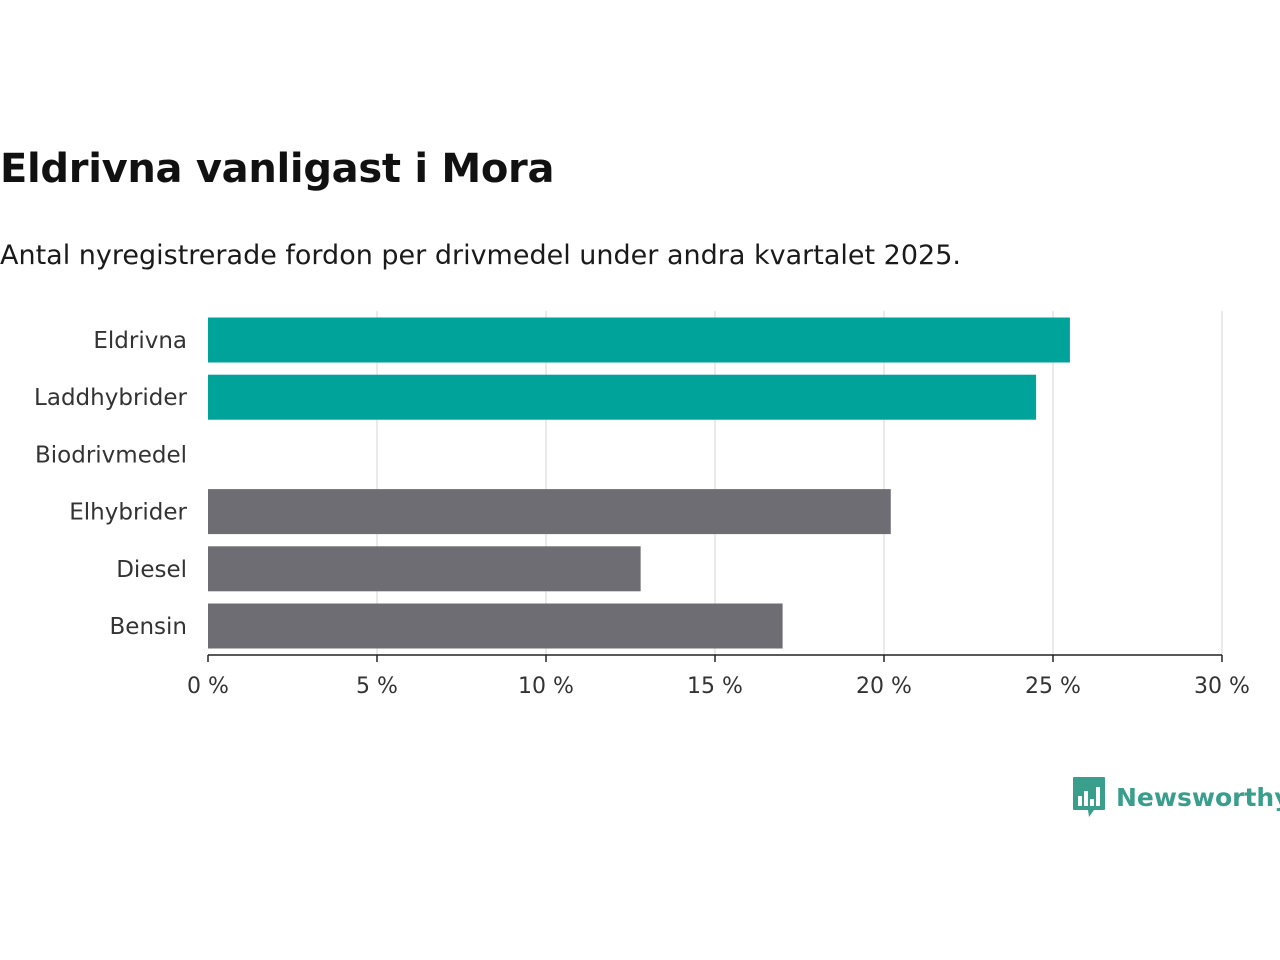 The height and width of the screenshot is (960, 1280). I want to click on x-tick-label: 10 %, so click(546, 686).